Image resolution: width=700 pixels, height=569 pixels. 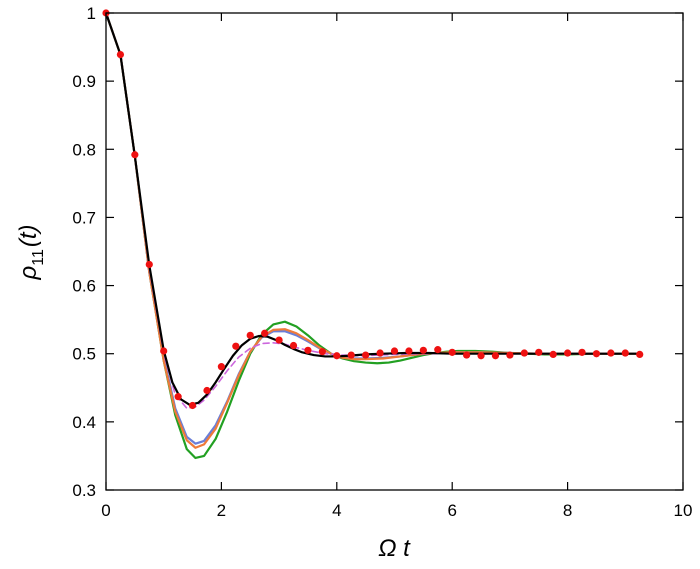 I want to click on x-axis-label: Ω t, so click(x=394, y=548).